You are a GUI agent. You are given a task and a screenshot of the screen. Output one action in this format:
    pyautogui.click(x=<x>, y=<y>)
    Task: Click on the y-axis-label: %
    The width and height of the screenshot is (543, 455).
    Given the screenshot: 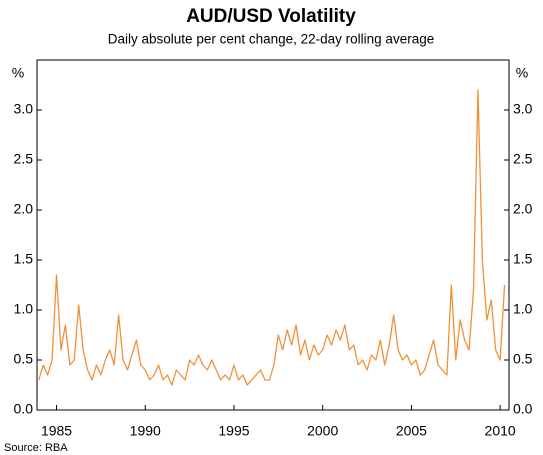 What is the action you would take?
    pyautogui.click(x=18, y=73)
    